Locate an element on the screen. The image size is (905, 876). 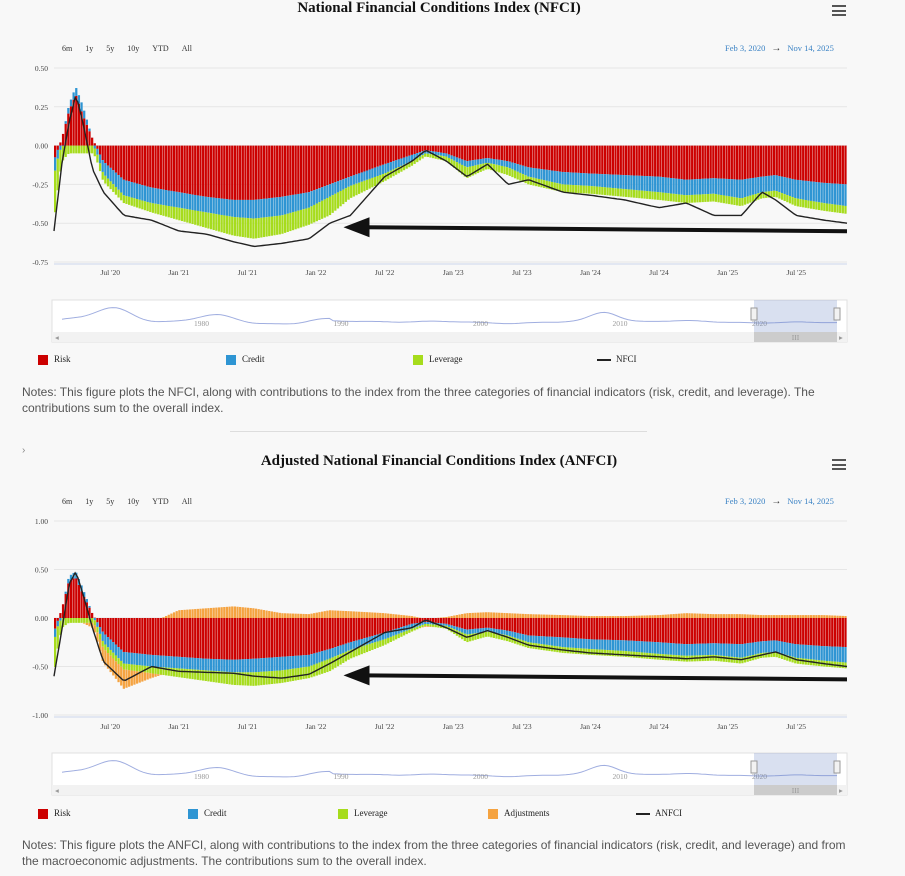
legend-item-anfci: ANFCI is located at coordinates (659, 813).